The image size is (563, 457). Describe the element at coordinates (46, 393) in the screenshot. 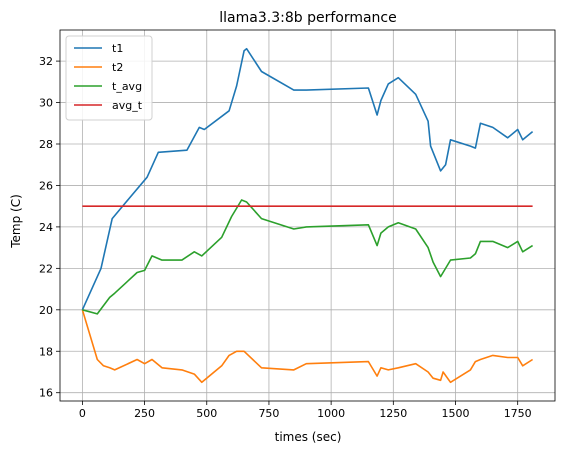

I see `y-tick-label: 16` at that location.